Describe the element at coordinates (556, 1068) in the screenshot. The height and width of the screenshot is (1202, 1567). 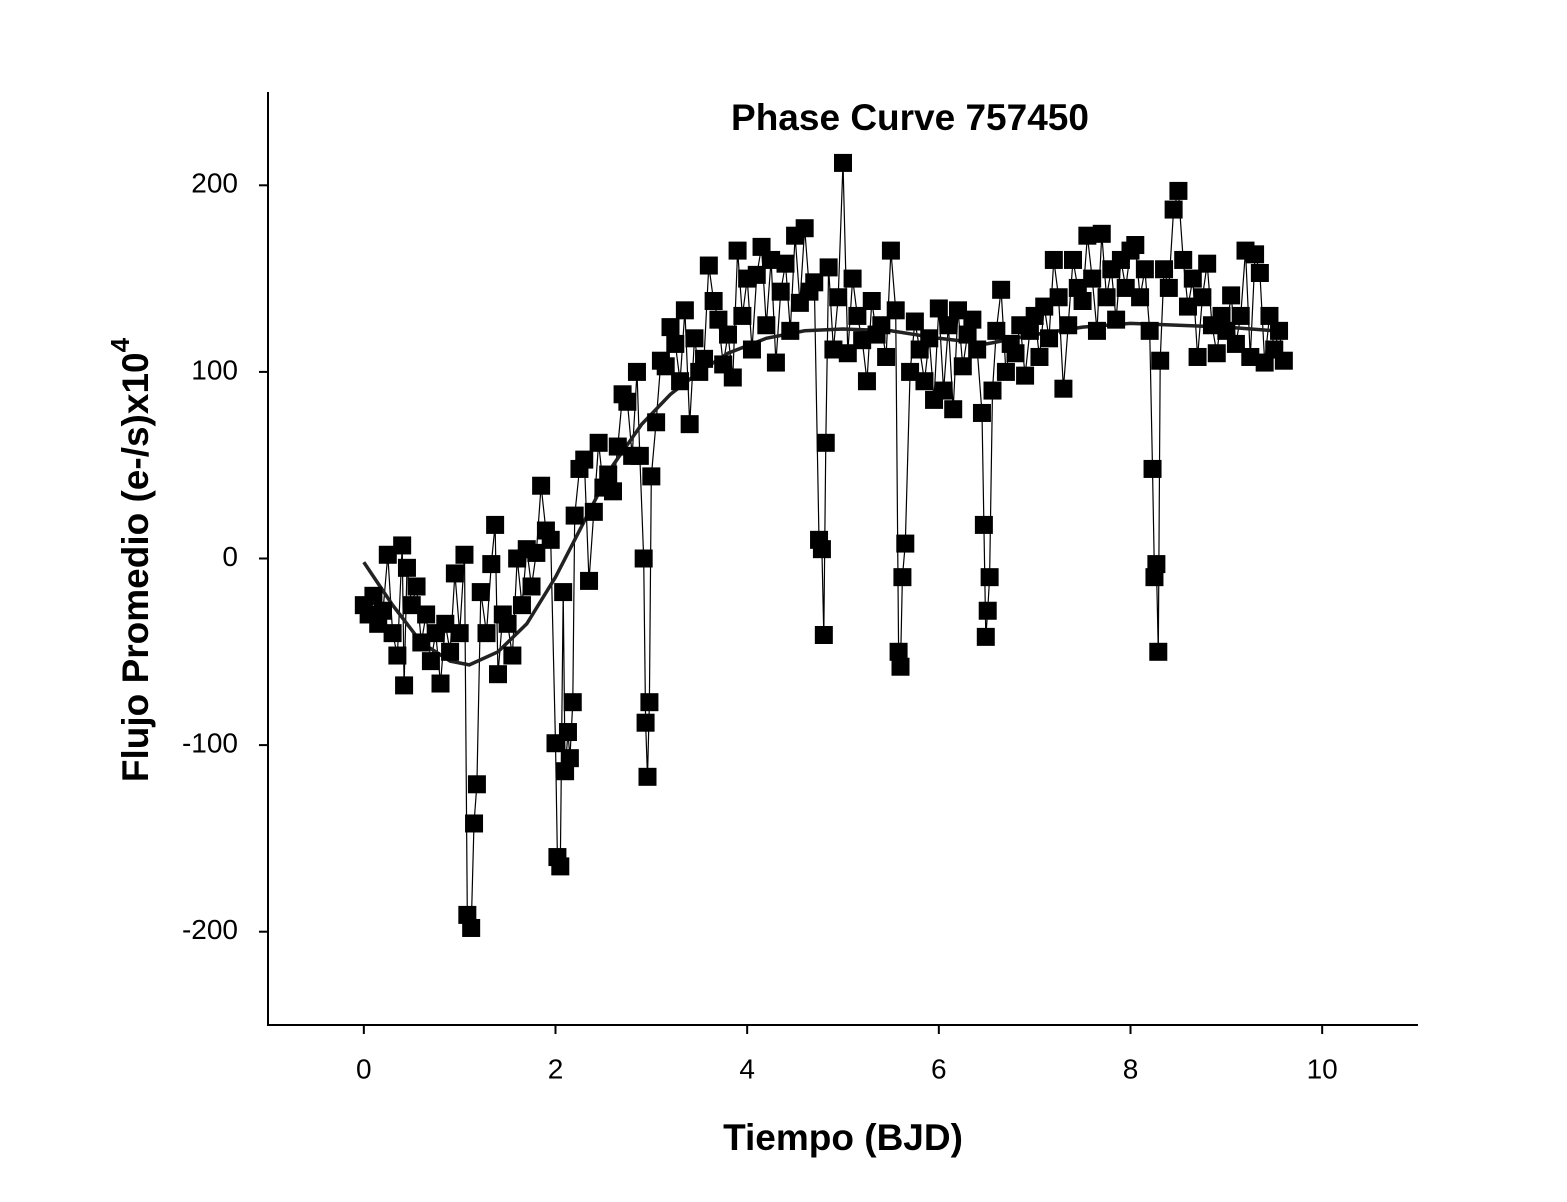
I see `x-tick-label: 2` at that location.